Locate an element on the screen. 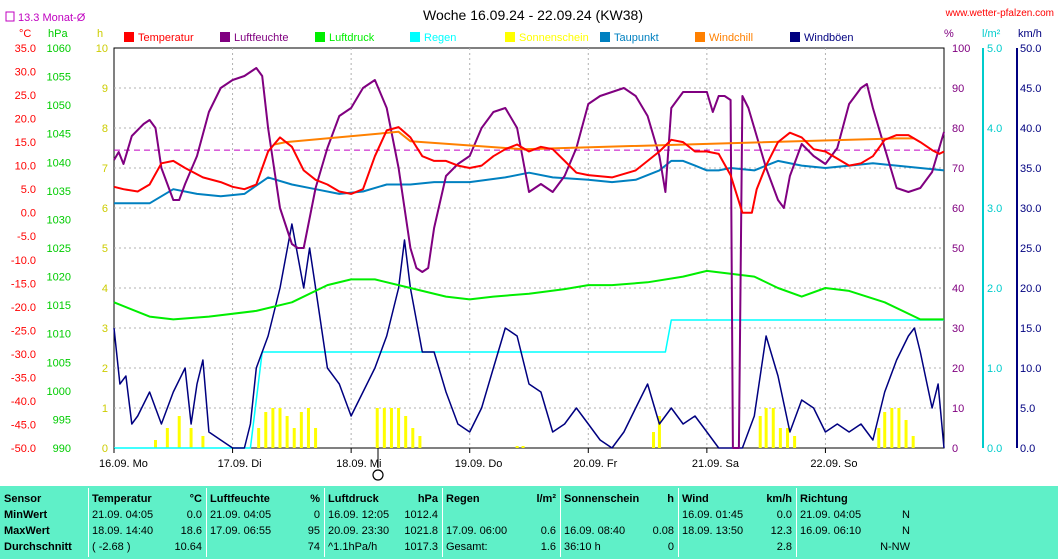  column-unit: km/h is located at coordinates (779, 499).